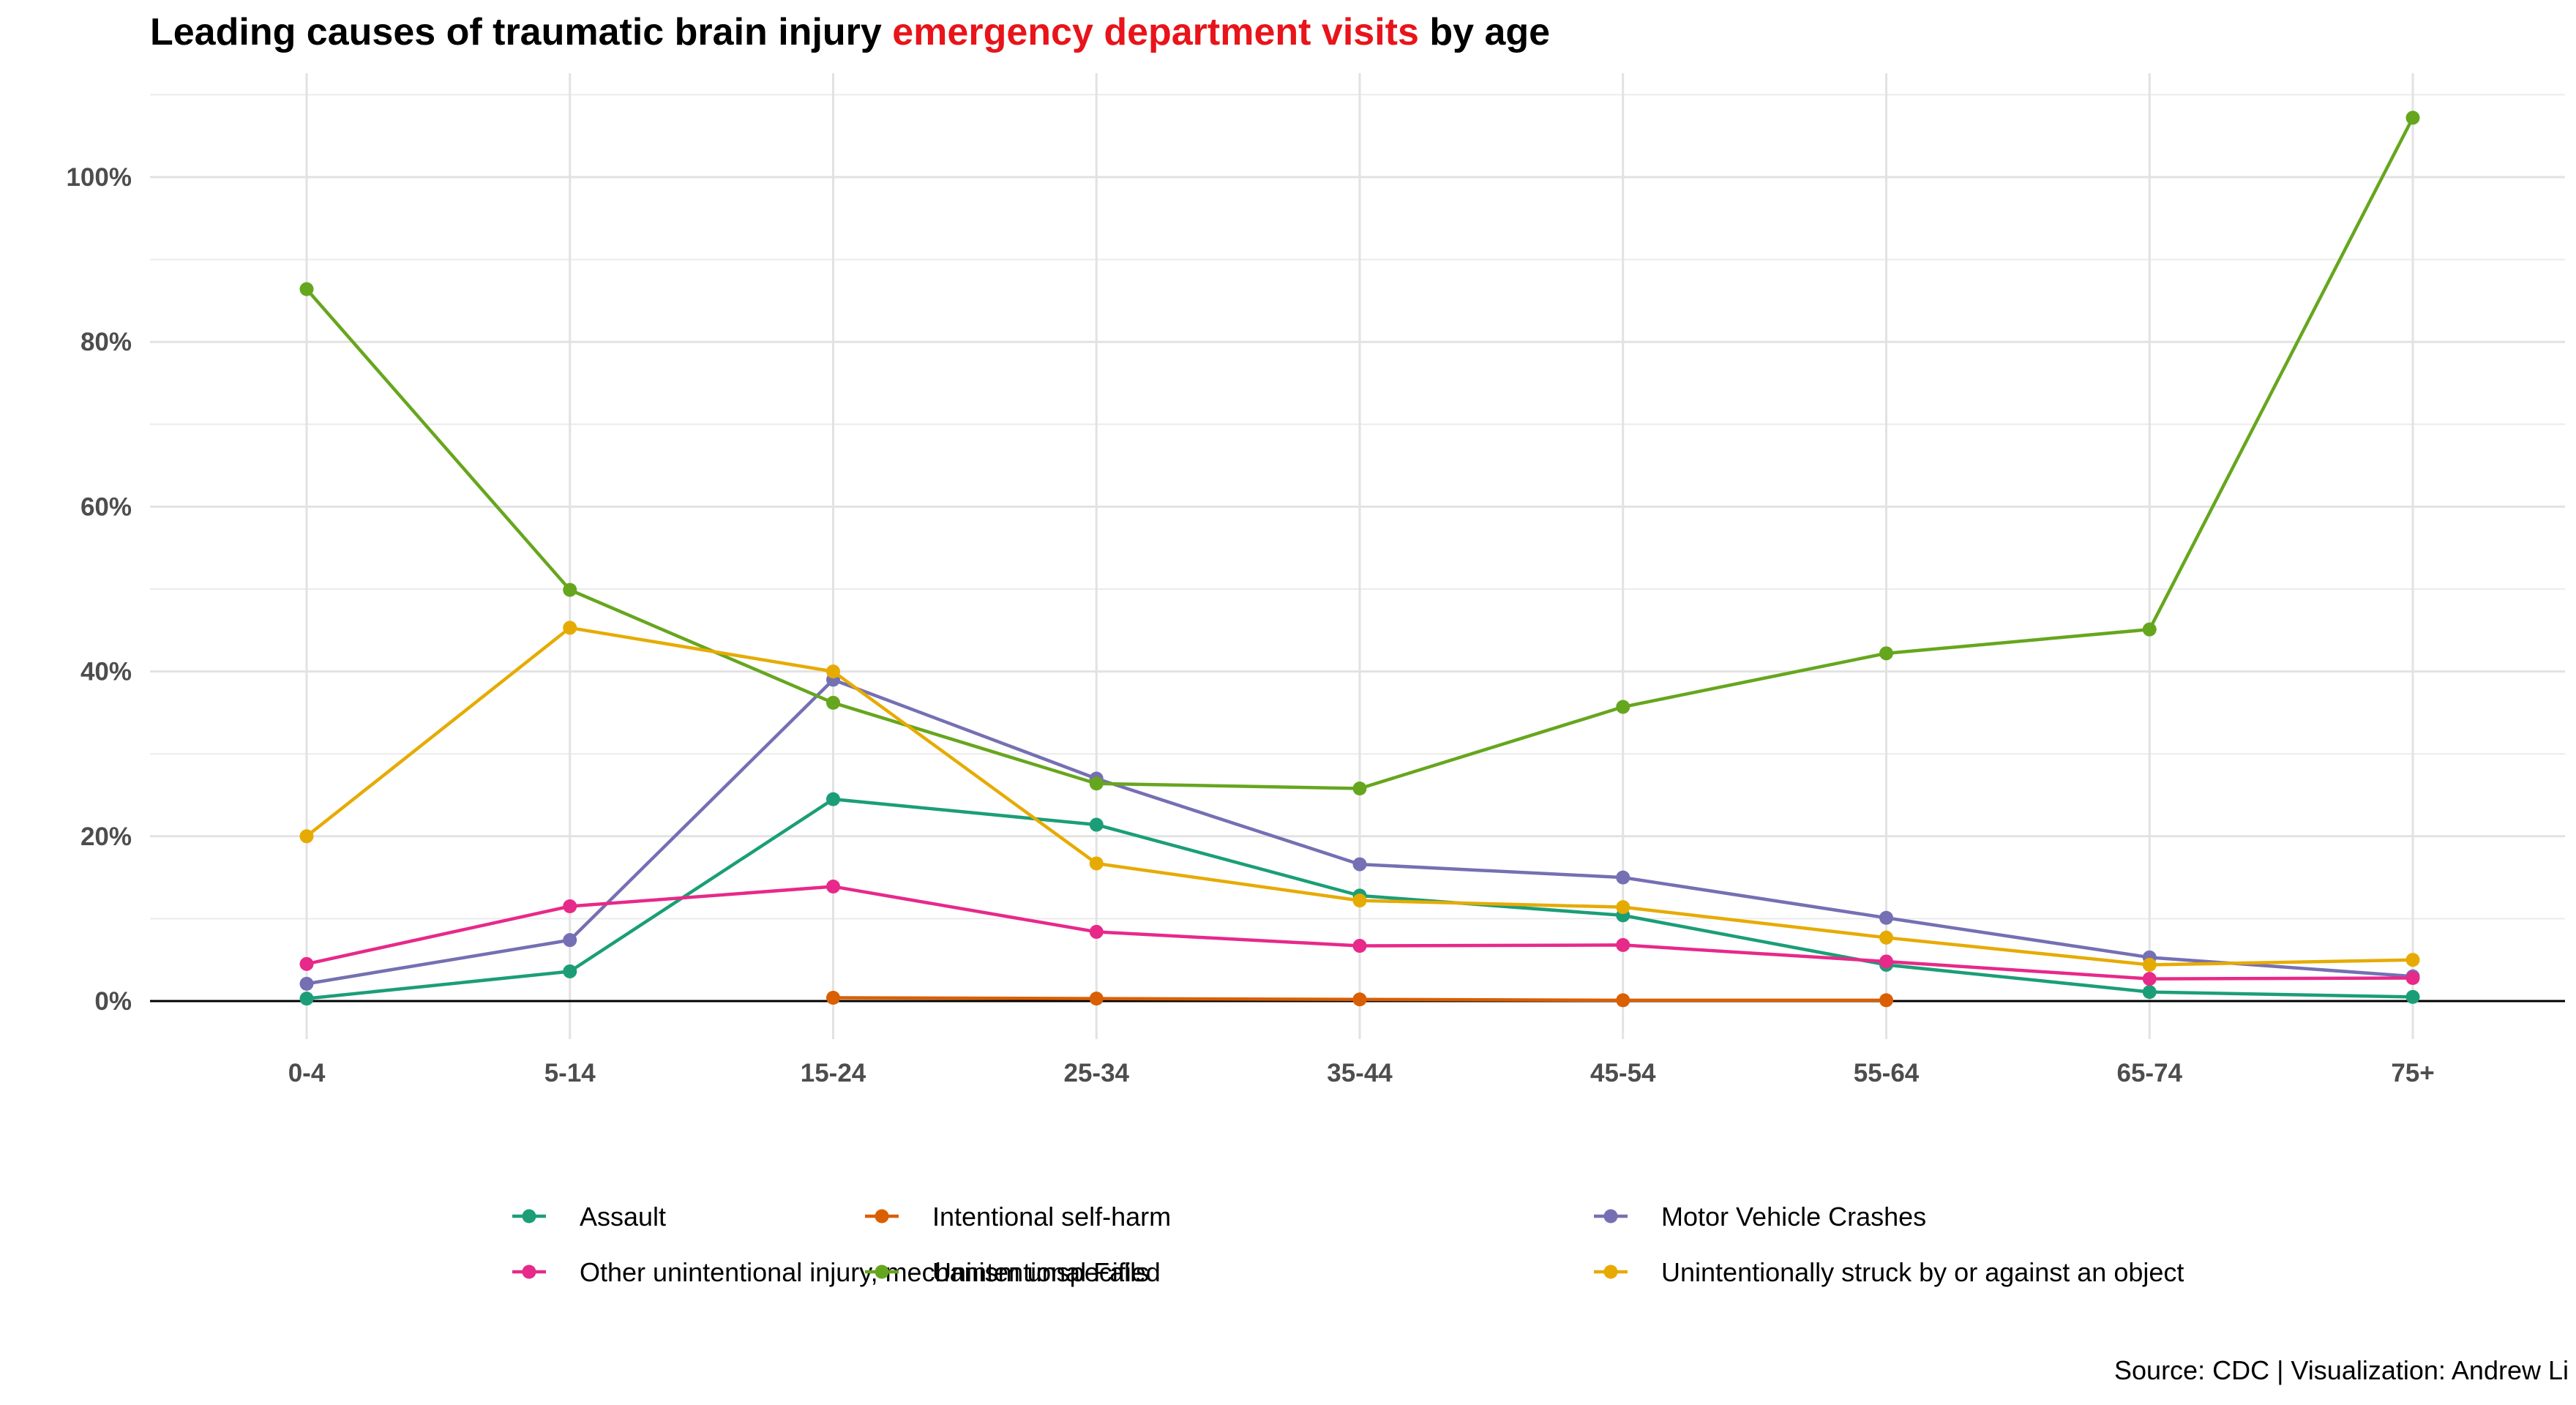 The height and width of the screenshot is (1405, 2576). What do you see at coordinates (2412, 1073) in the screenshot?
I see `x-tick-label: 75+` at bounding box center [2412, 1073].